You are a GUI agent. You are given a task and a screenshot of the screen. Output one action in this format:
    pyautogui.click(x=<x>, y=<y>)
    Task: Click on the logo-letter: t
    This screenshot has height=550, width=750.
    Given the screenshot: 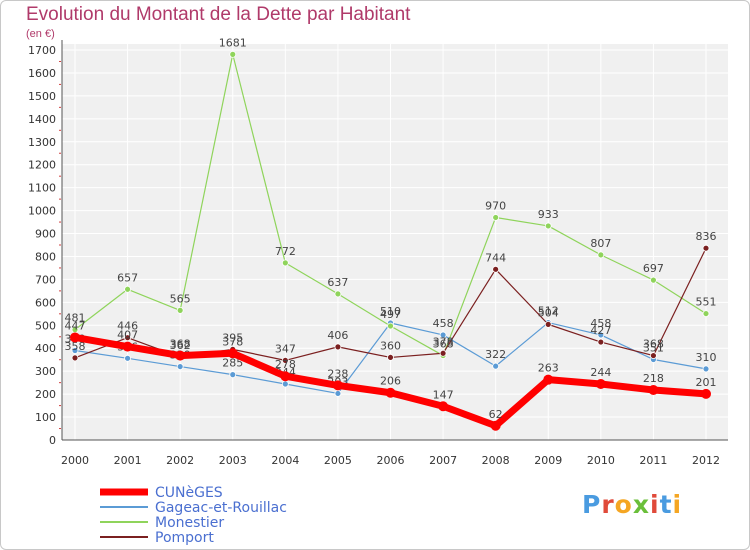 What is the action you would take?
    pyautogui.click(x=666, y=504)
    